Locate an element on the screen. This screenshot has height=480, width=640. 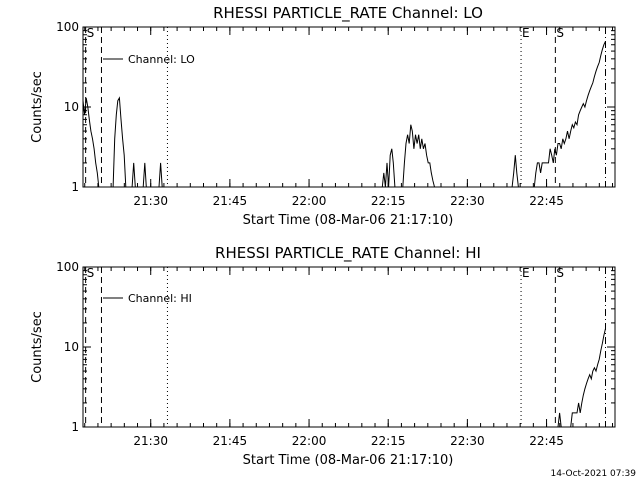
legend-label: Channel: HI is located at coordinates (160, 298).